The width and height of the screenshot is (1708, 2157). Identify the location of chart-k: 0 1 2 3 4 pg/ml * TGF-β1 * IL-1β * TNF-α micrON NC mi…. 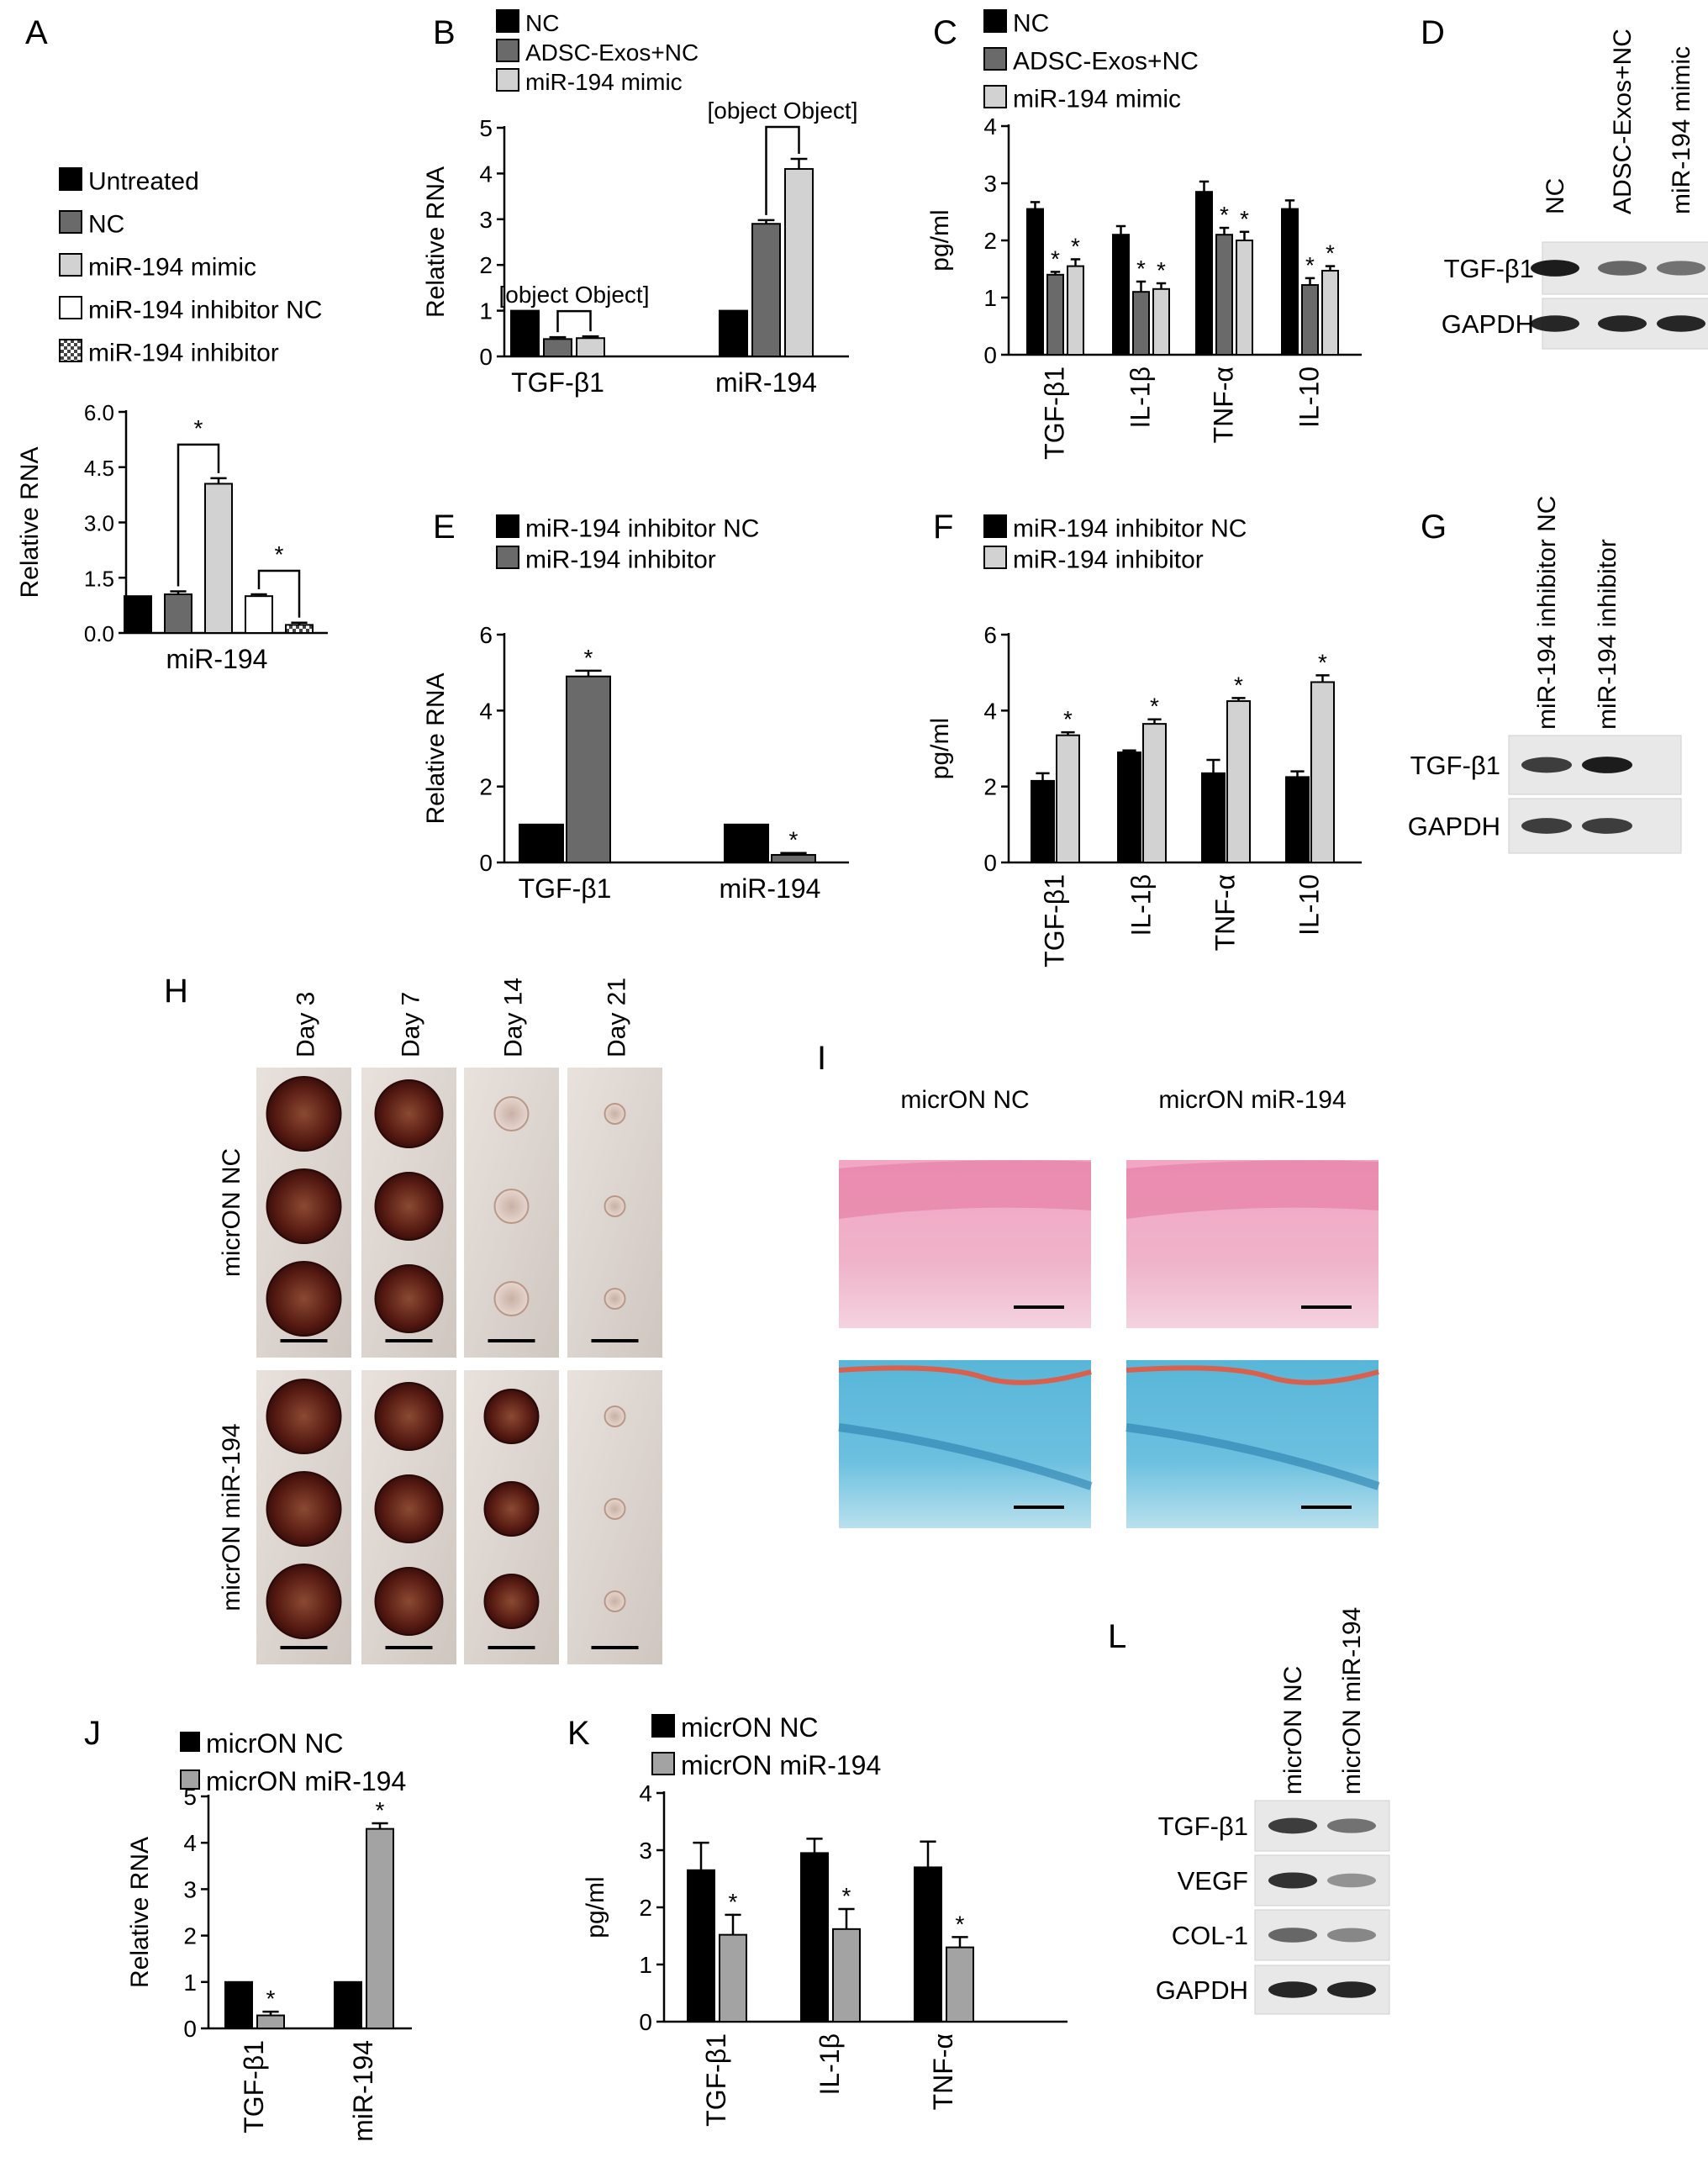
(825, 1919).